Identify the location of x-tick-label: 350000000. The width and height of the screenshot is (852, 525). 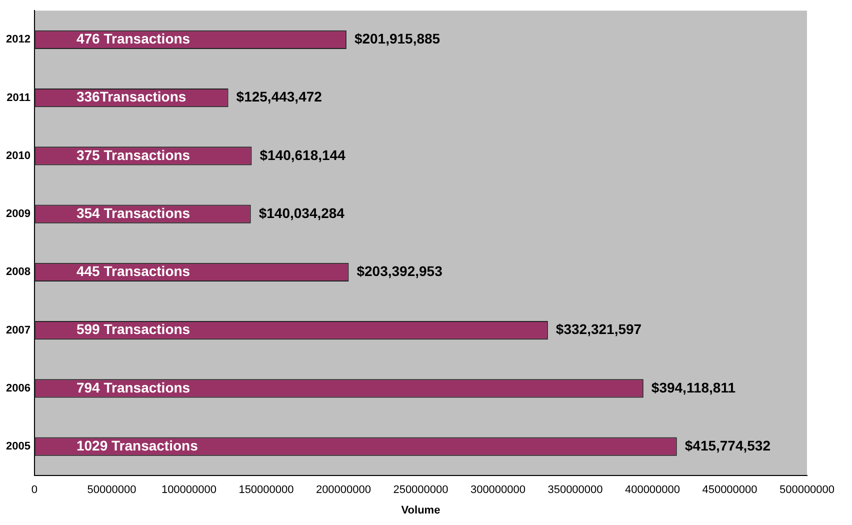
(575, 490).